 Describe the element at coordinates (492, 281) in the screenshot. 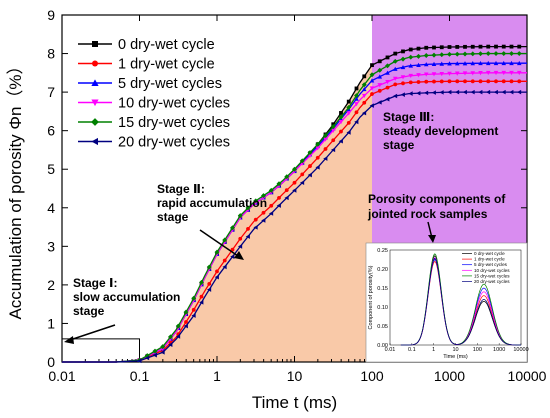

I see `inset-legend-entry: 20 dry-wet cycles` at that location.